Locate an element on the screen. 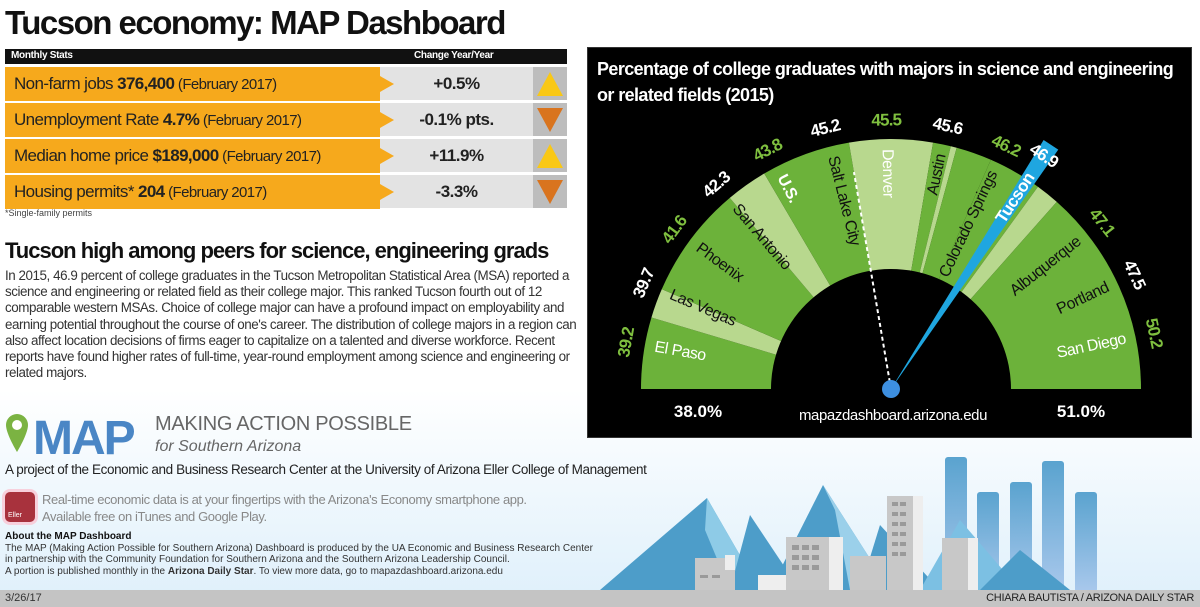  stat-label: Housing permits* 204 (February 2017) is located at coordinates (192, 192).